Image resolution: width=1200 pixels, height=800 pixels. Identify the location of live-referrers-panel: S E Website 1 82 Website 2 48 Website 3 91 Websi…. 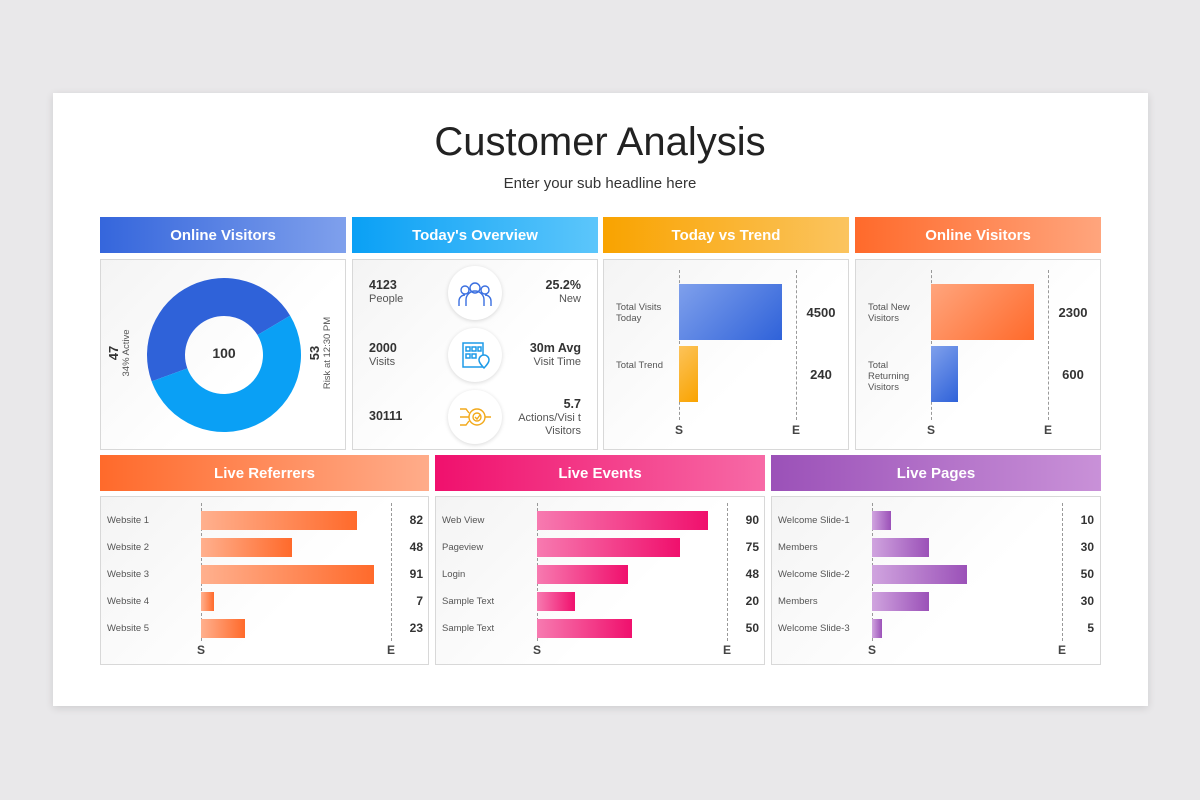
(264, 580).